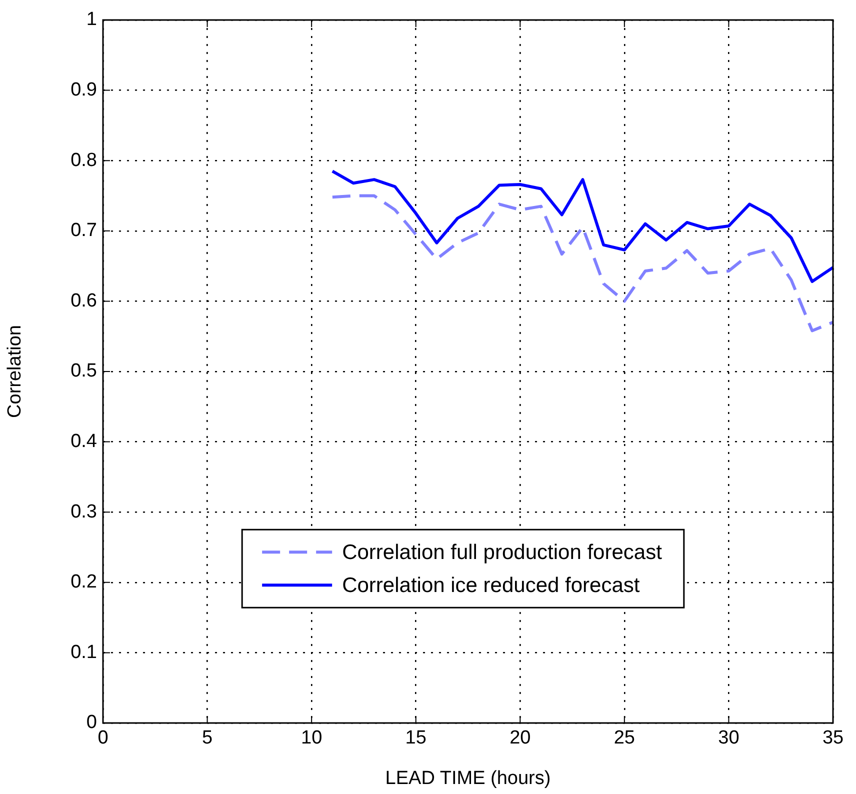 This screenshot has height=794, width=856. I want to click on line-series, so click(581, 263).